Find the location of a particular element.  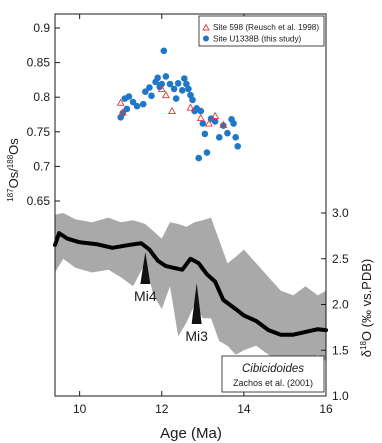

age-xaxis-title: Age (Ma) is located at coordinates (191, 433).